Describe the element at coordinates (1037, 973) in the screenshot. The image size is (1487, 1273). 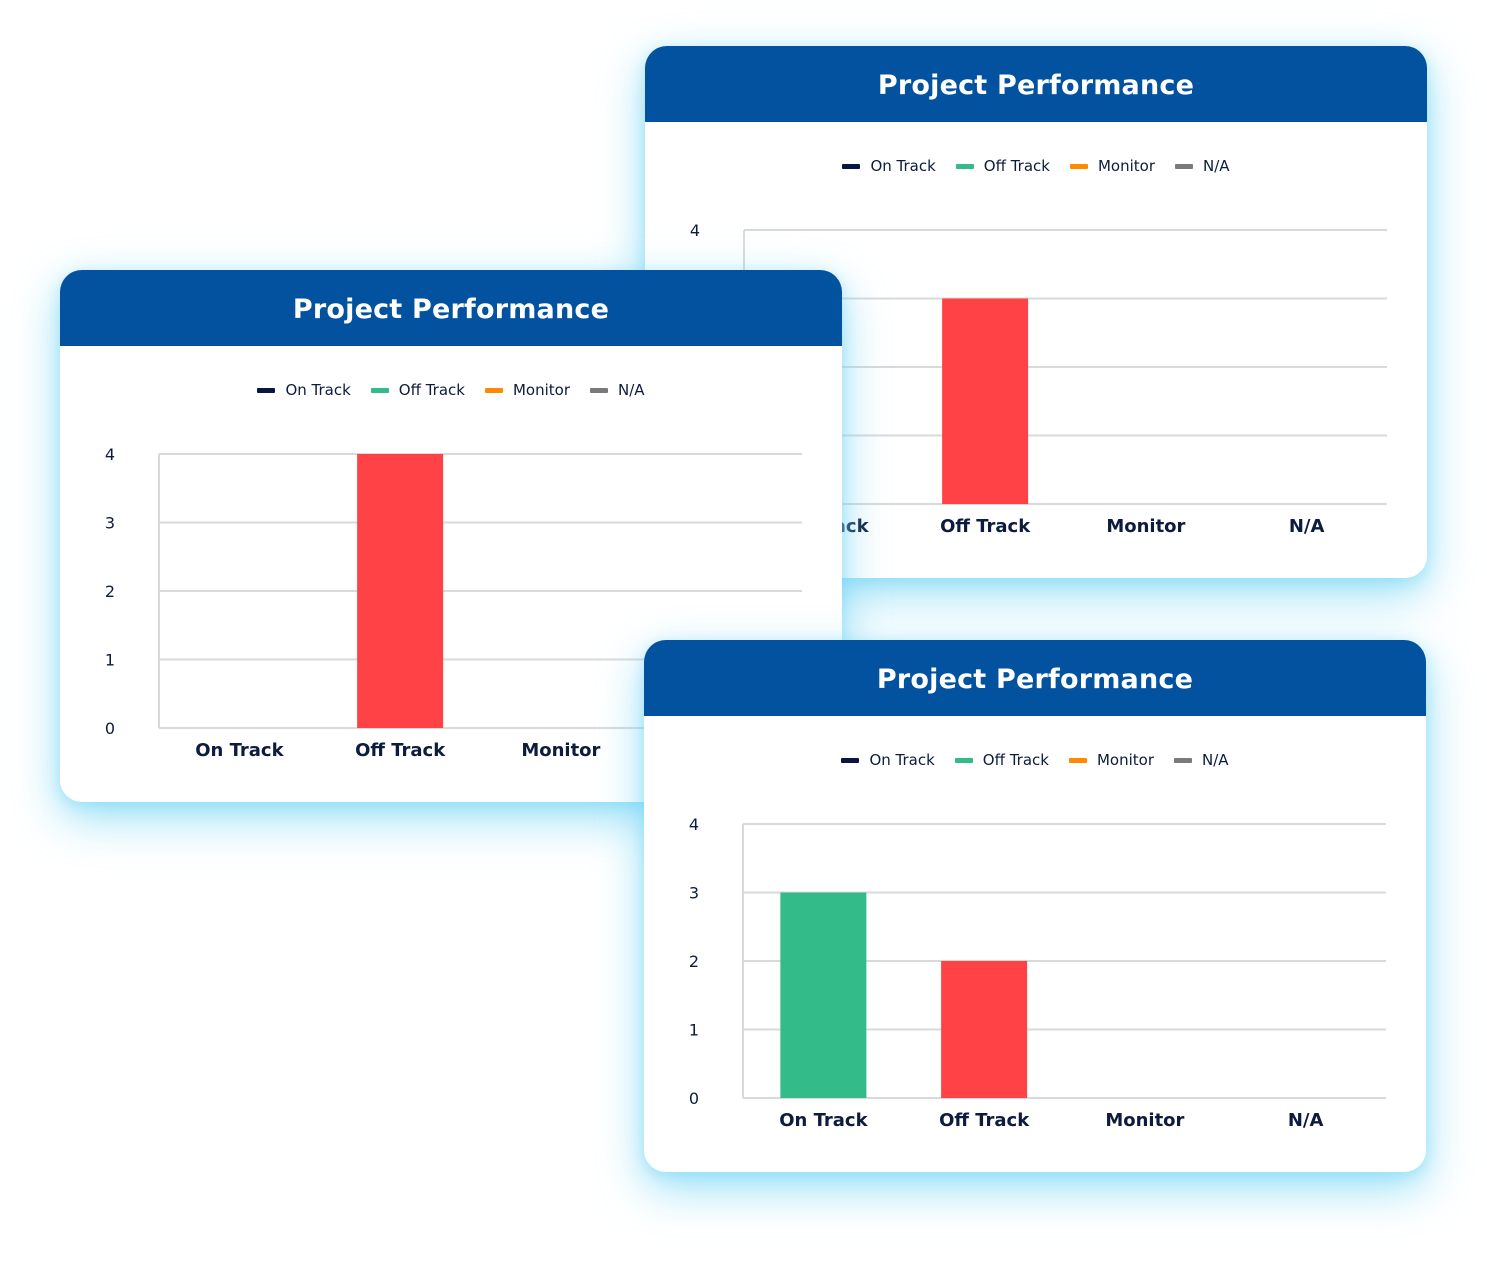
I see `bar-chart-plot: 0 1 2 3 4 On Track Off Track Monitor N/A` at that location.